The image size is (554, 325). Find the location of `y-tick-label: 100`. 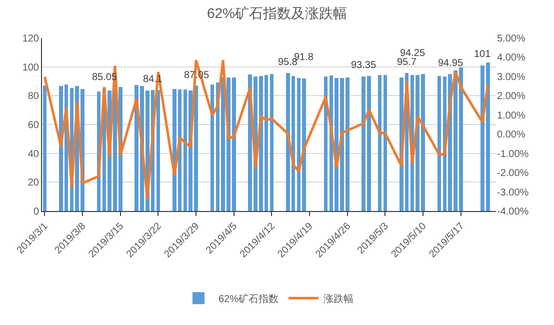

y-tick-label: 100 is located at coordinates (31, 68).